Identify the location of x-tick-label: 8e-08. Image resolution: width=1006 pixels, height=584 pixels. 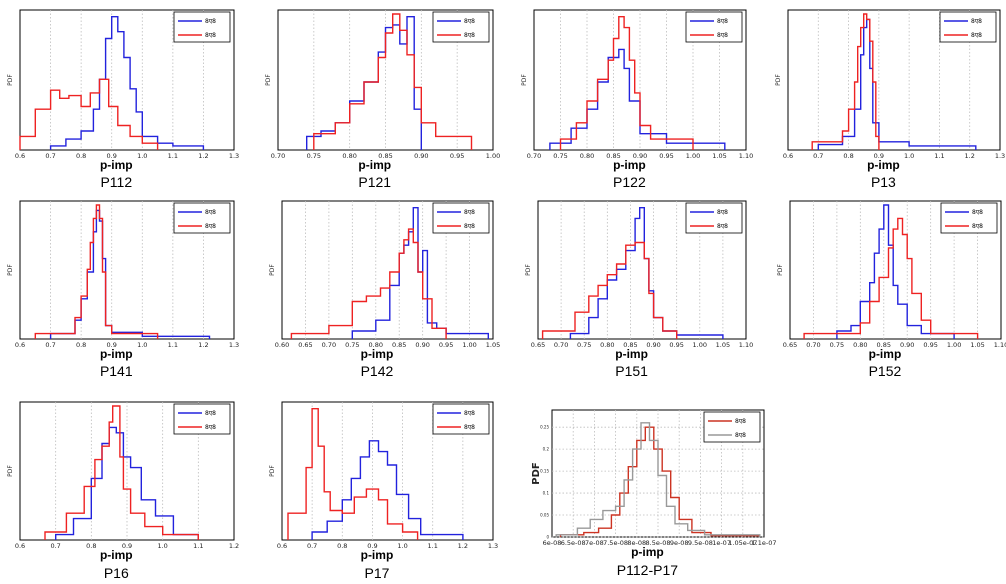
(636, 543).